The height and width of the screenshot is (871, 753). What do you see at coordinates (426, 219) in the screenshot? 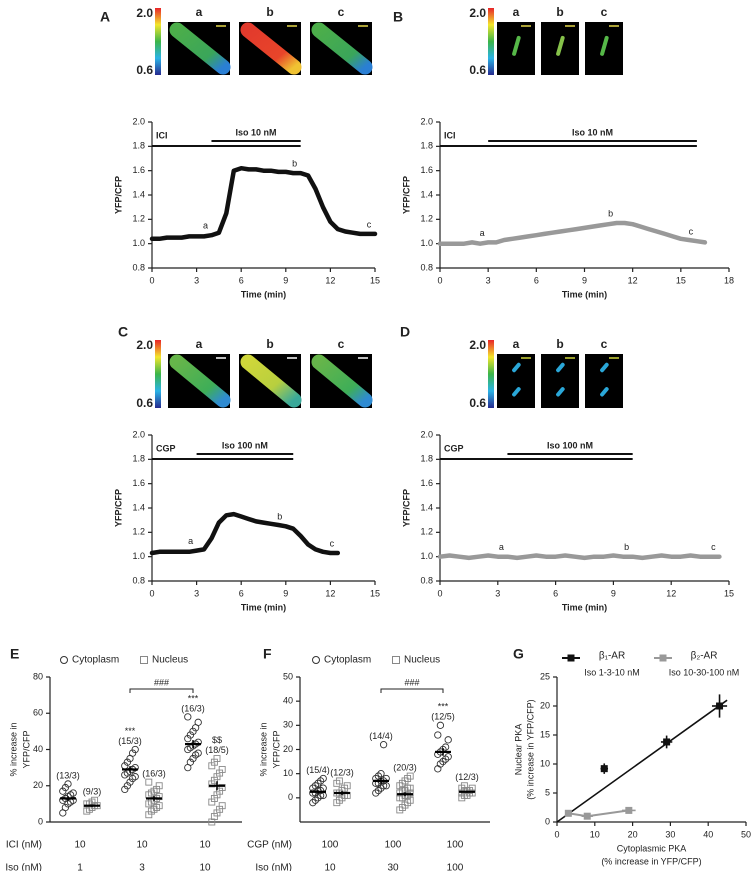
I see `y-tick-label: 1.2` at bounding box center [426, 219].